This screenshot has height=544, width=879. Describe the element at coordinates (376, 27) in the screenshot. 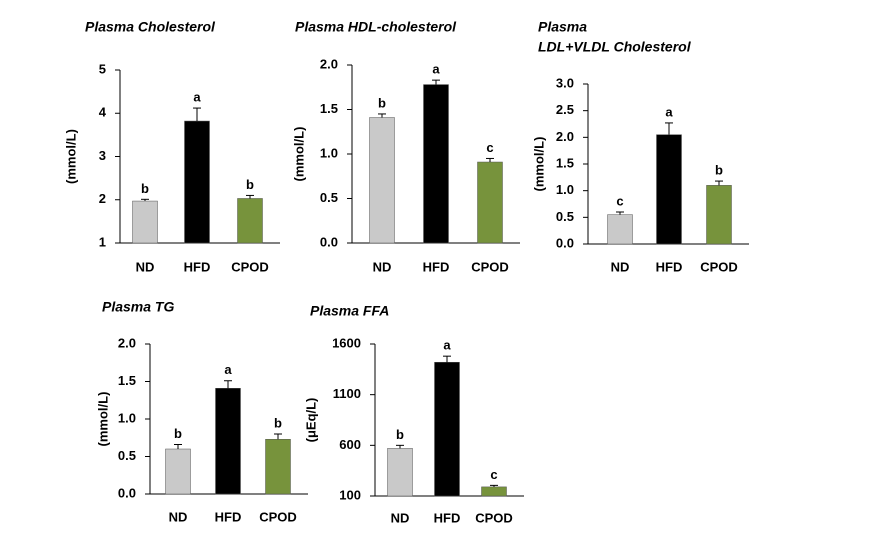

I see `chart-title: Plasma HDL-cholesterol` at that location.